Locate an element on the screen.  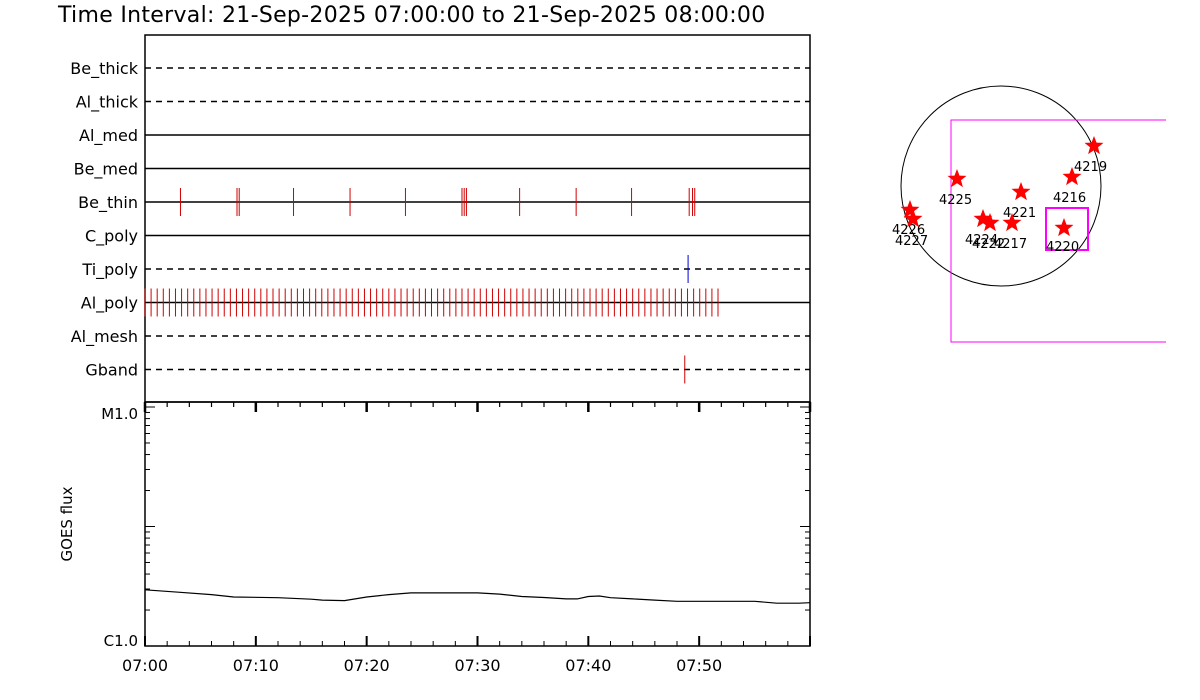
active-region-4216: 4216 is located at coordinates (1069, 186).